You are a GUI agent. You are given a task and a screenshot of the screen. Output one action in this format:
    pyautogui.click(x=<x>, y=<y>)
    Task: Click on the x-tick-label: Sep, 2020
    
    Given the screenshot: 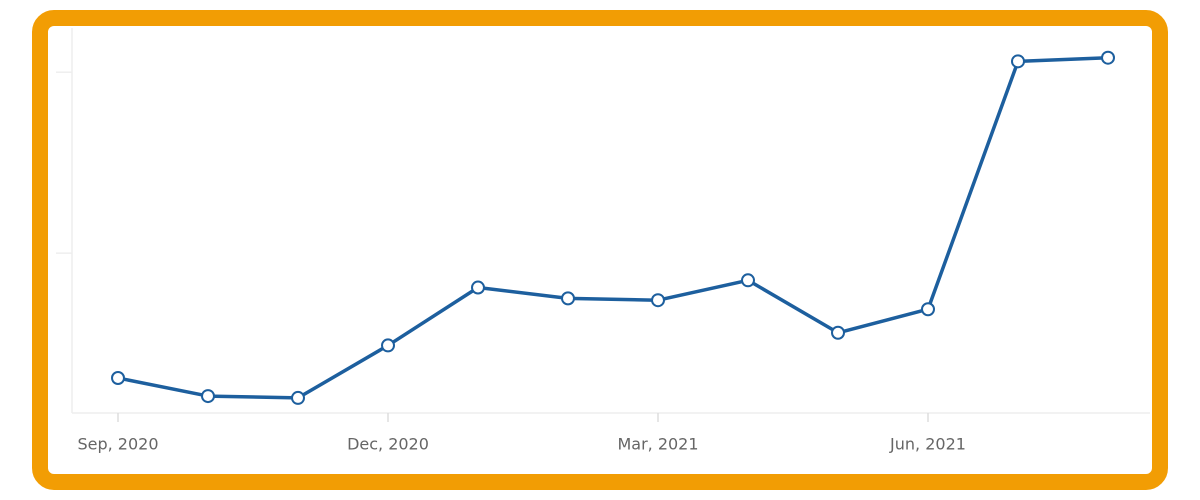 What is the action you would take?
    pyautogui.click(x=117, y=444)
    